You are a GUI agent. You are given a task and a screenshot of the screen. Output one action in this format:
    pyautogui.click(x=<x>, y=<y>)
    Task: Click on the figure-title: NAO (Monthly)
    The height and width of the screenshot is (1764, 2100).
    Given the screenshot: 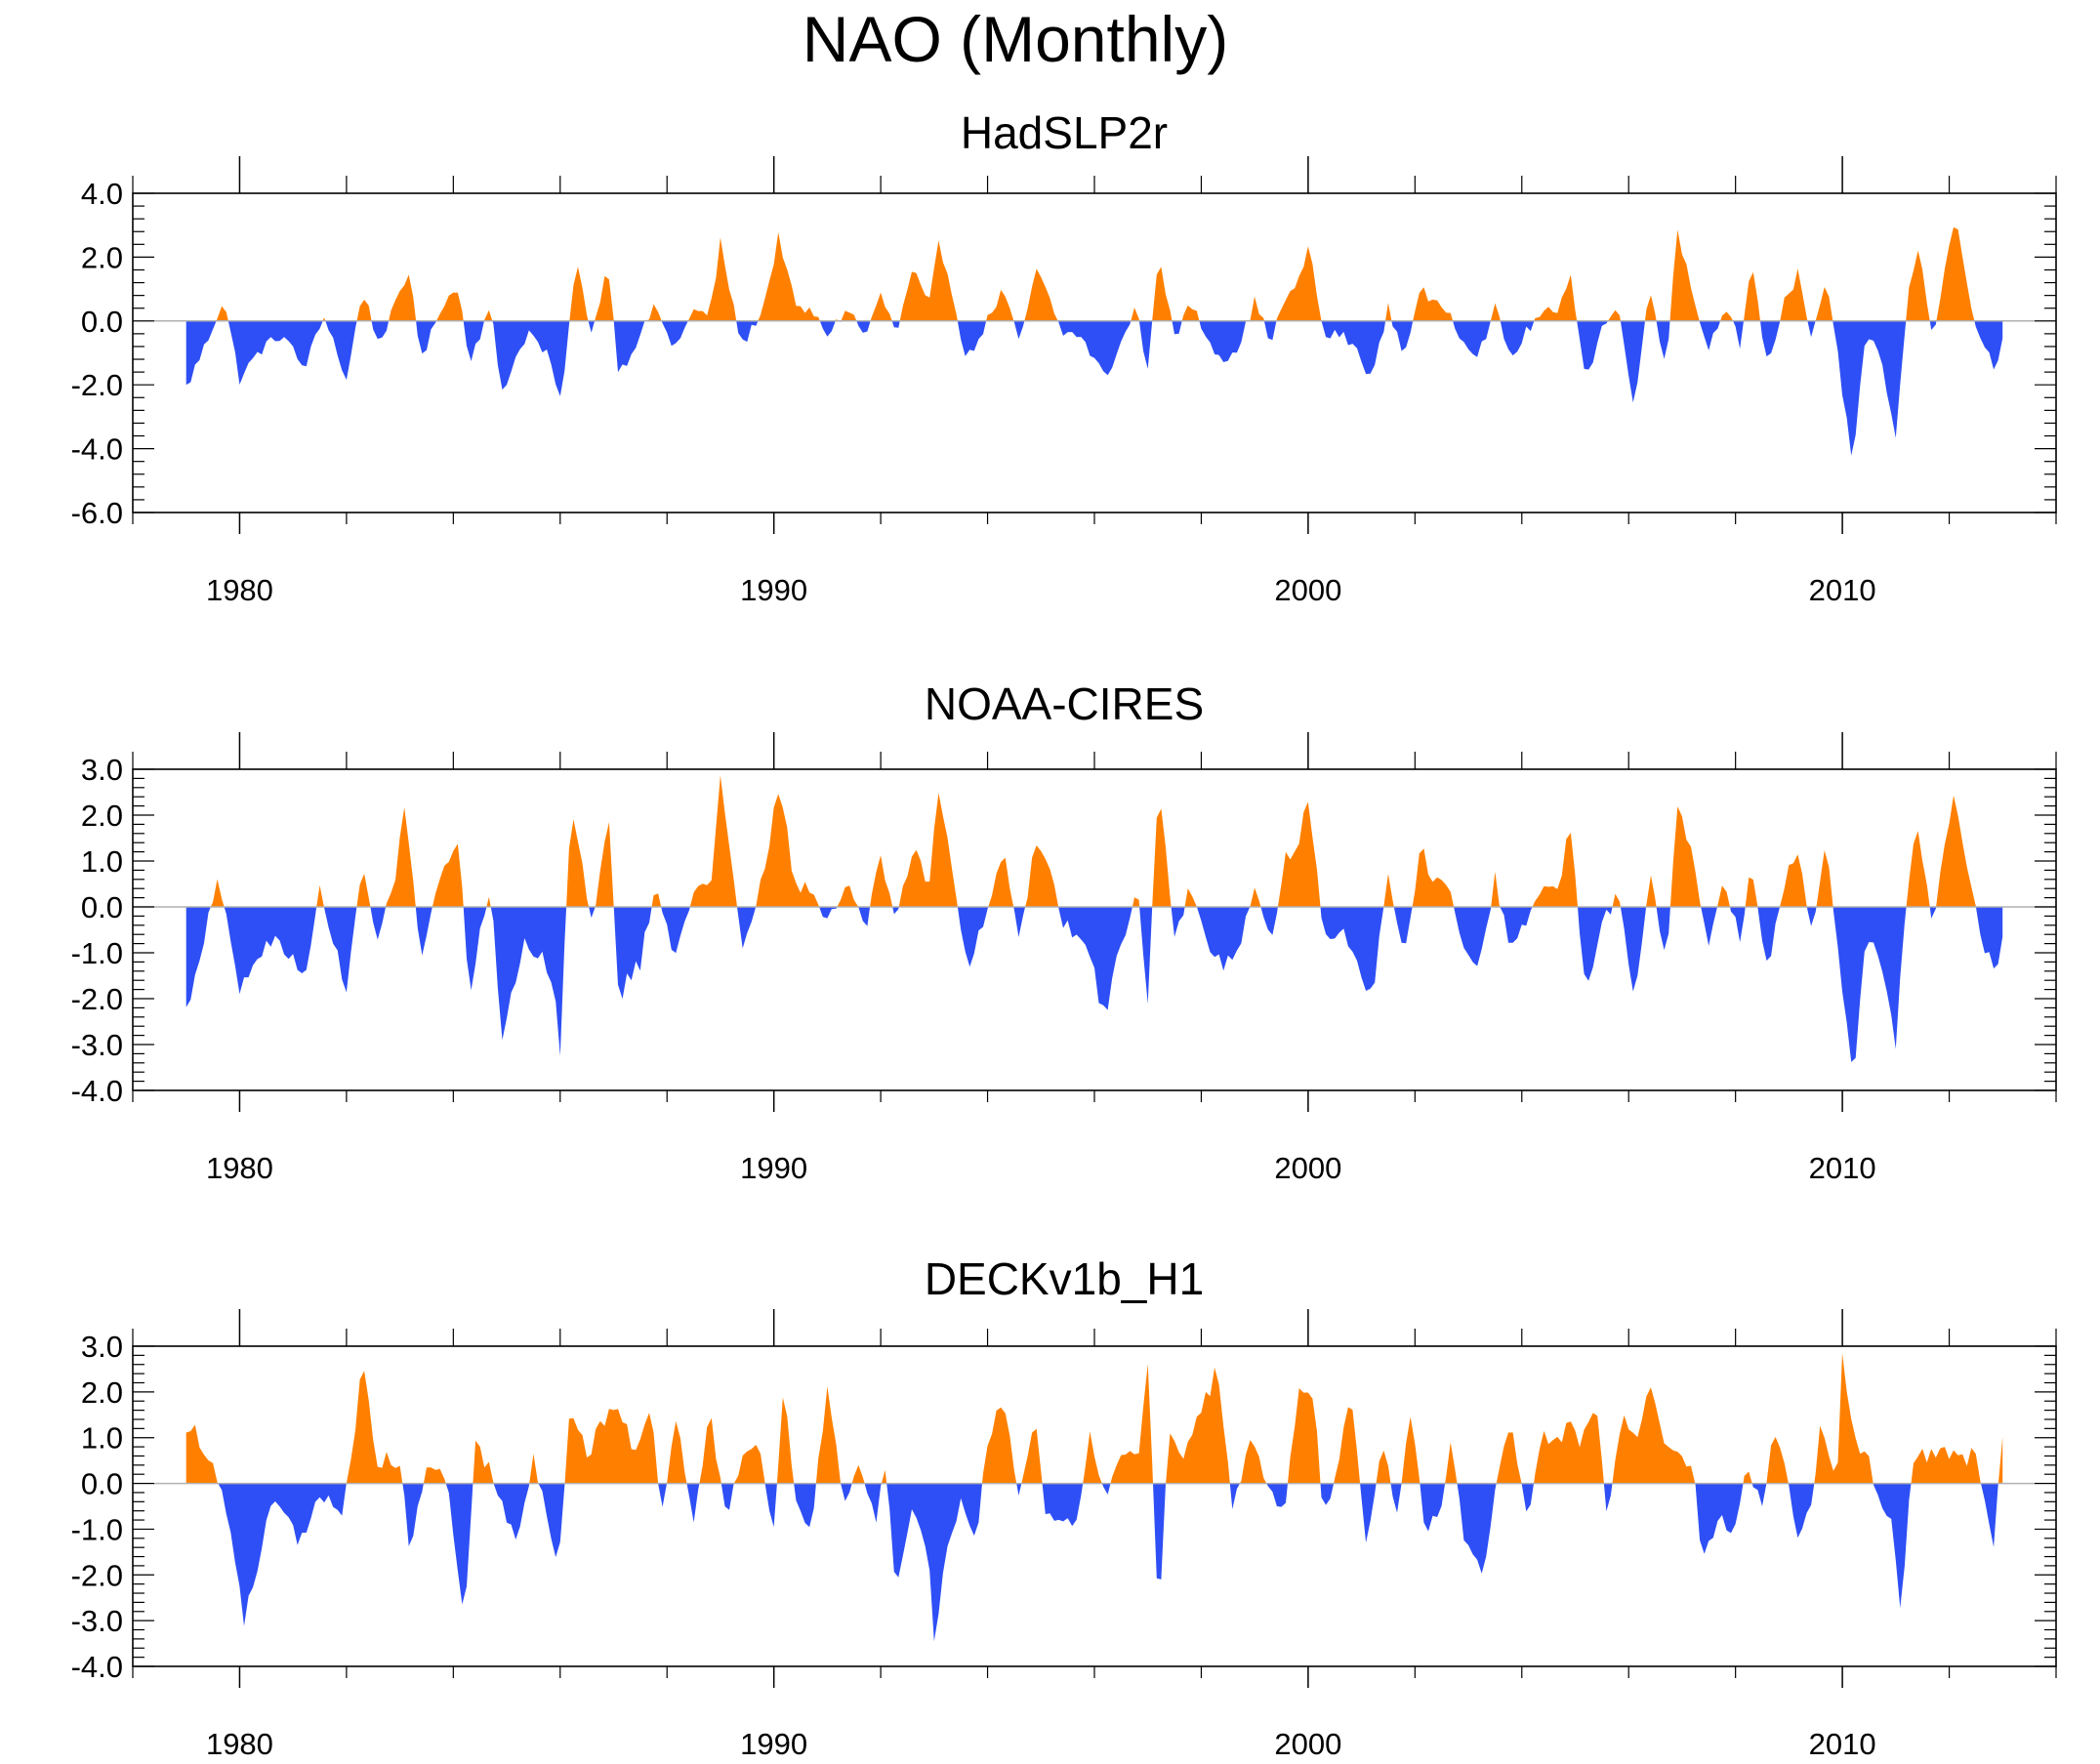 What is the action you would take?
    pyautogui.click(x=1015, y=39)
    